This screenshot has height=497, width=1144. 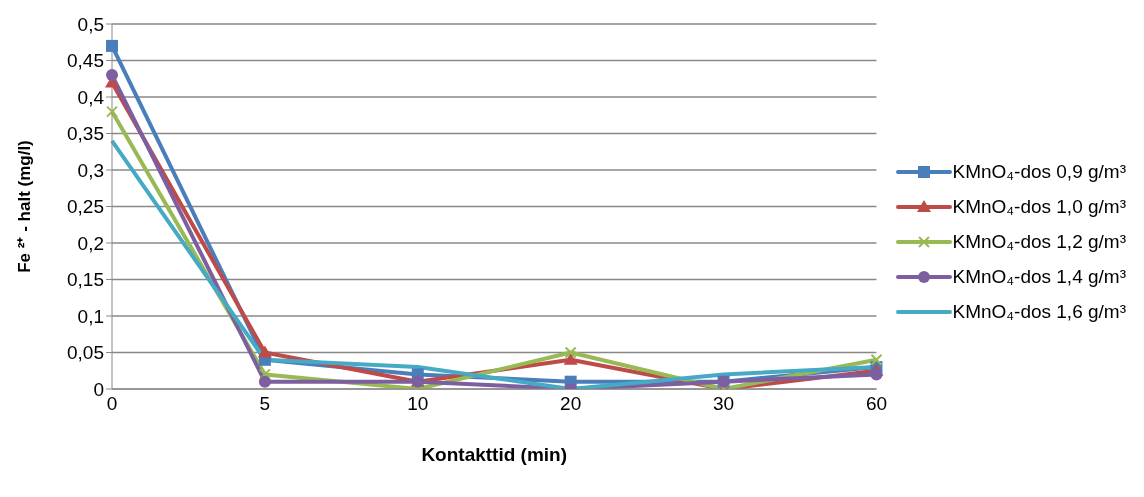 What do you see at coordinates (418, 404) in the screenshot?
I see `x-tick-label: 10` at bounding box center [418, 404].